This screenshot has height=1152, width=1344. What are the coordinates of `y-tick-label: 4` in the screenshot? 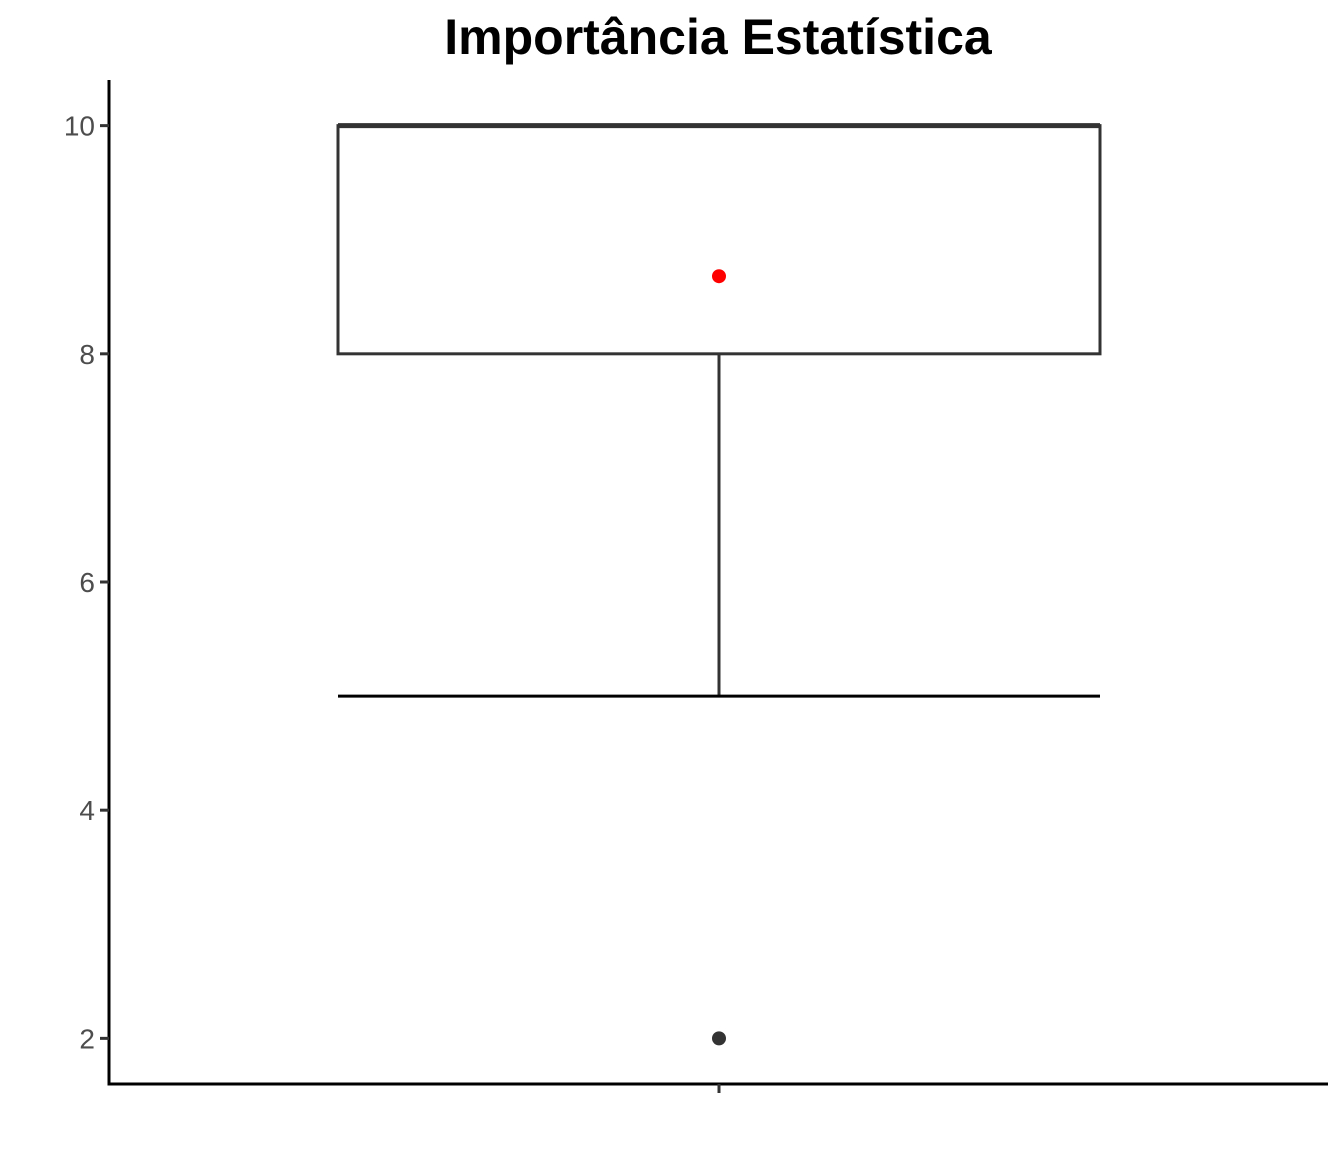 It's located at (87, 810).